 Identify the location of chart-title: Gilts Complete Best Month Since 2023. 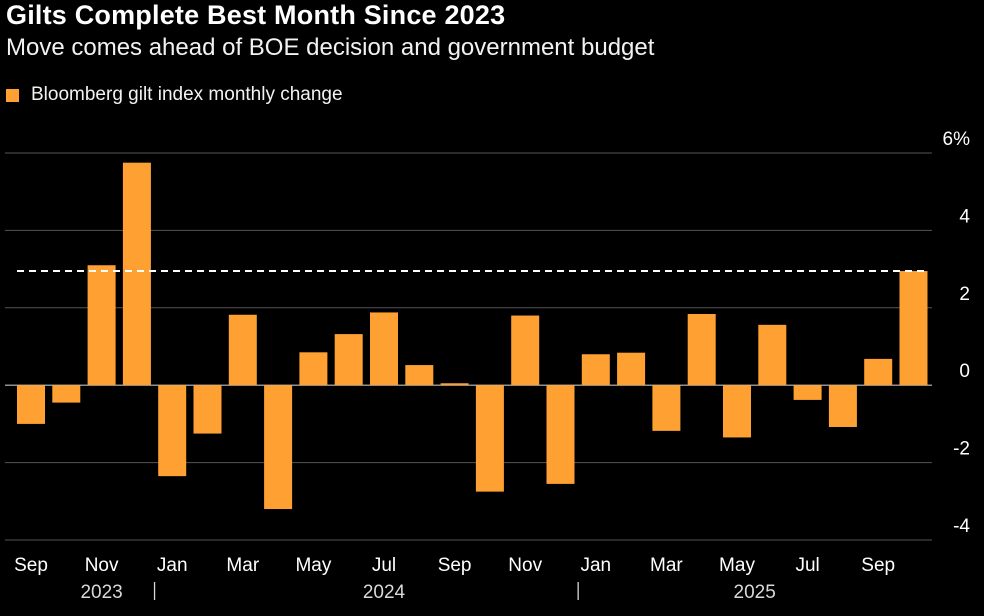
(256, 15).